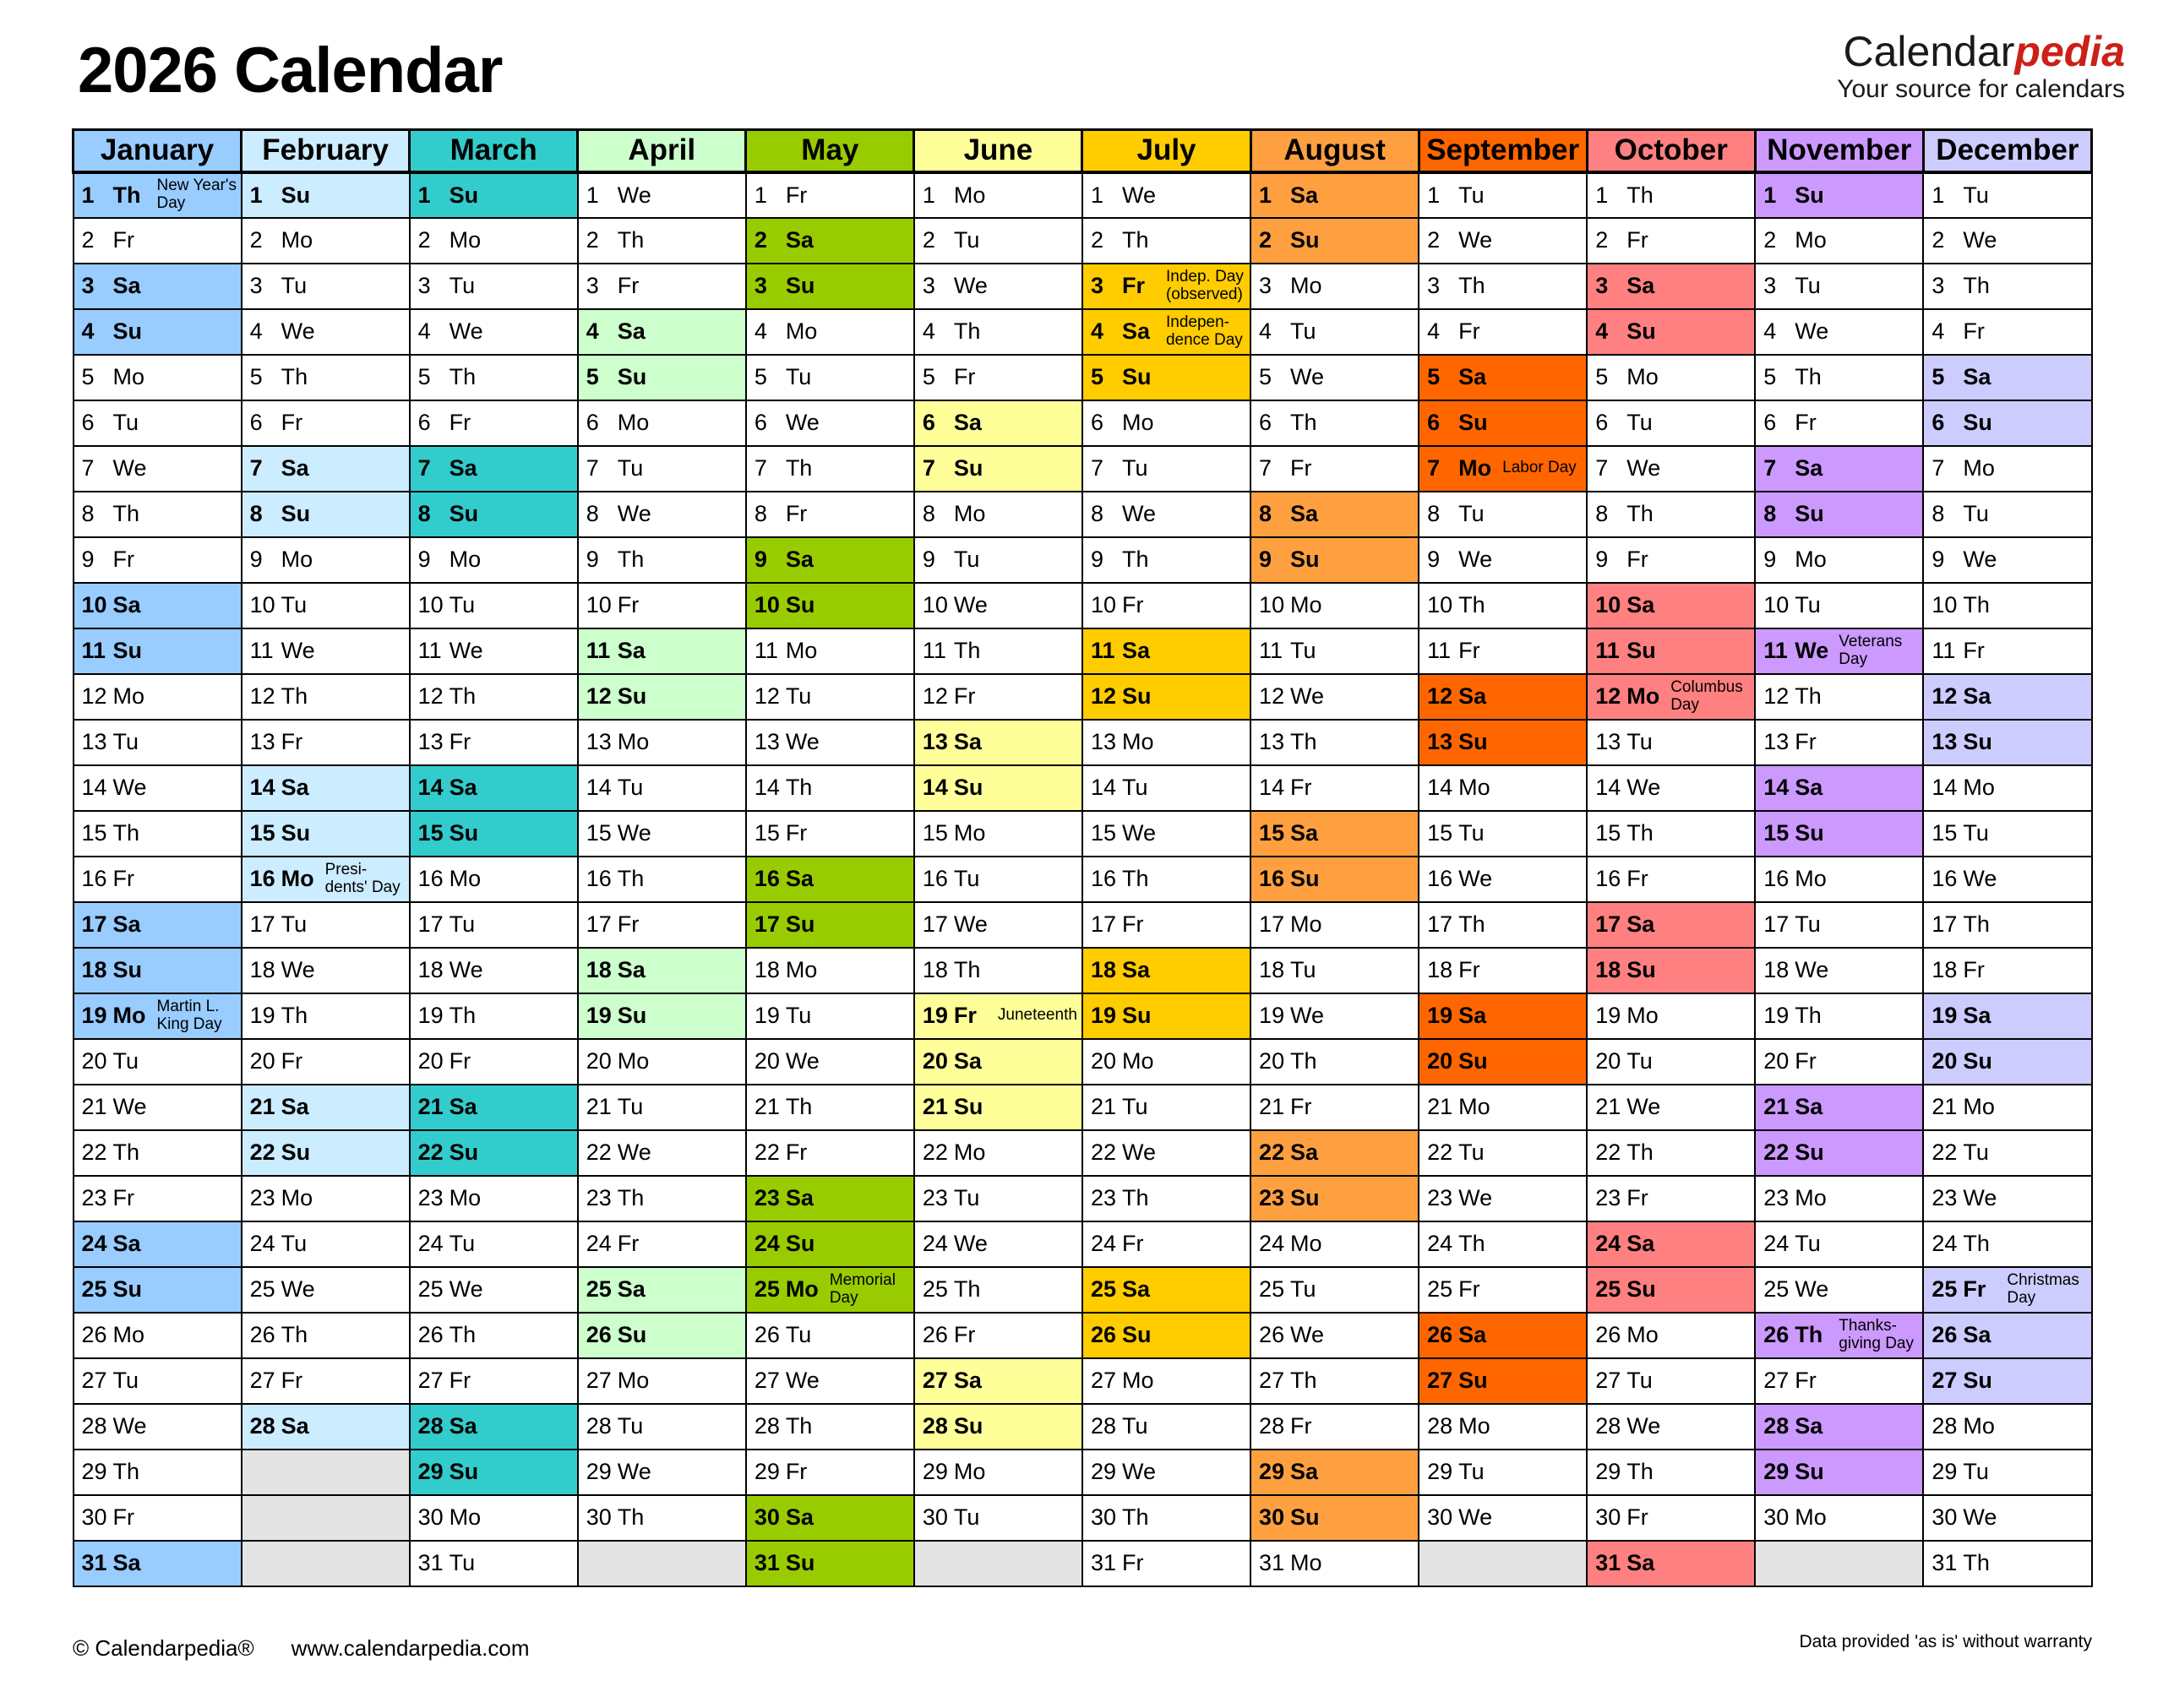  Describe the element at coordinates (1840, 1518) in the screenshot. I see `day-cell-november-30: 30 Mo` at that location.